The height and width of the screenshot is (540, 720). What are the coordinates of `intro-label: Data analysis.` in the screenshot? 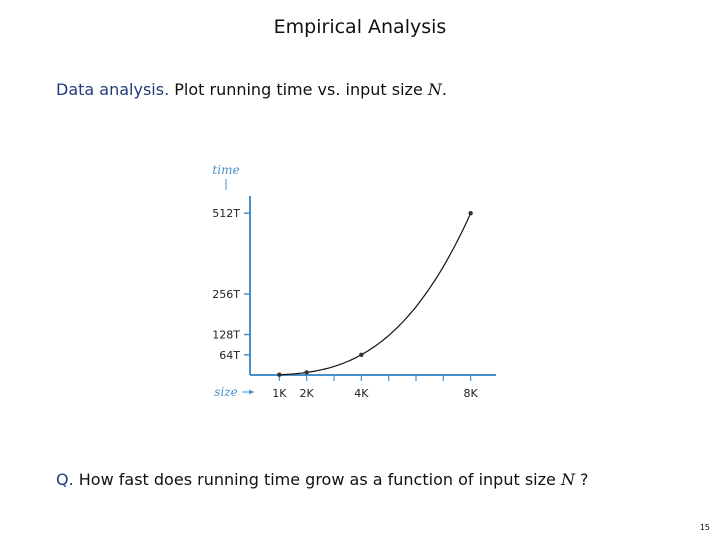 It's located at (113, 89).